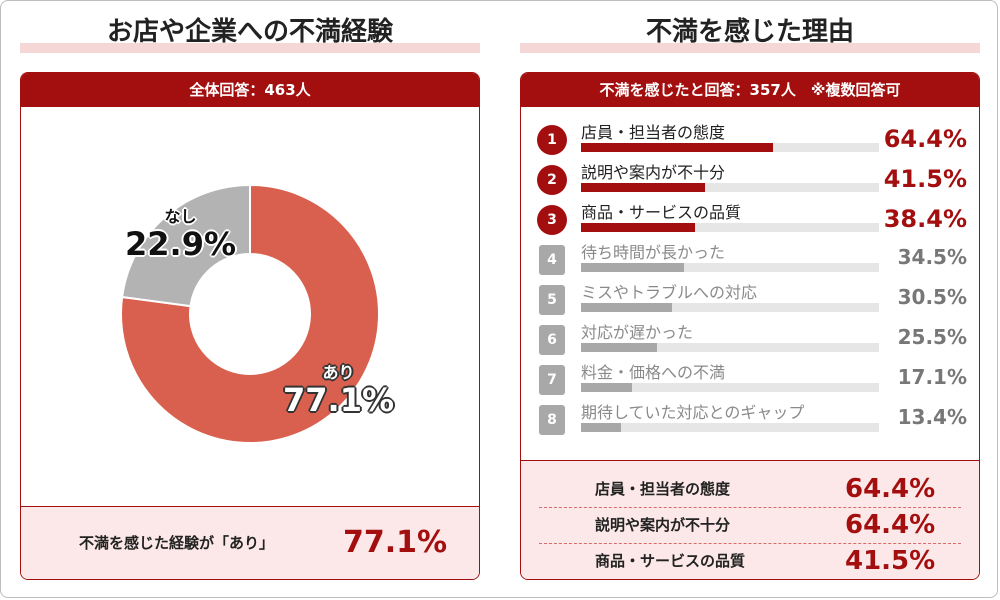  Describe the element at coordinates (693, 412) in the screenshot. I see `bar-label: 期待していた対応とのギャップ` at that location.